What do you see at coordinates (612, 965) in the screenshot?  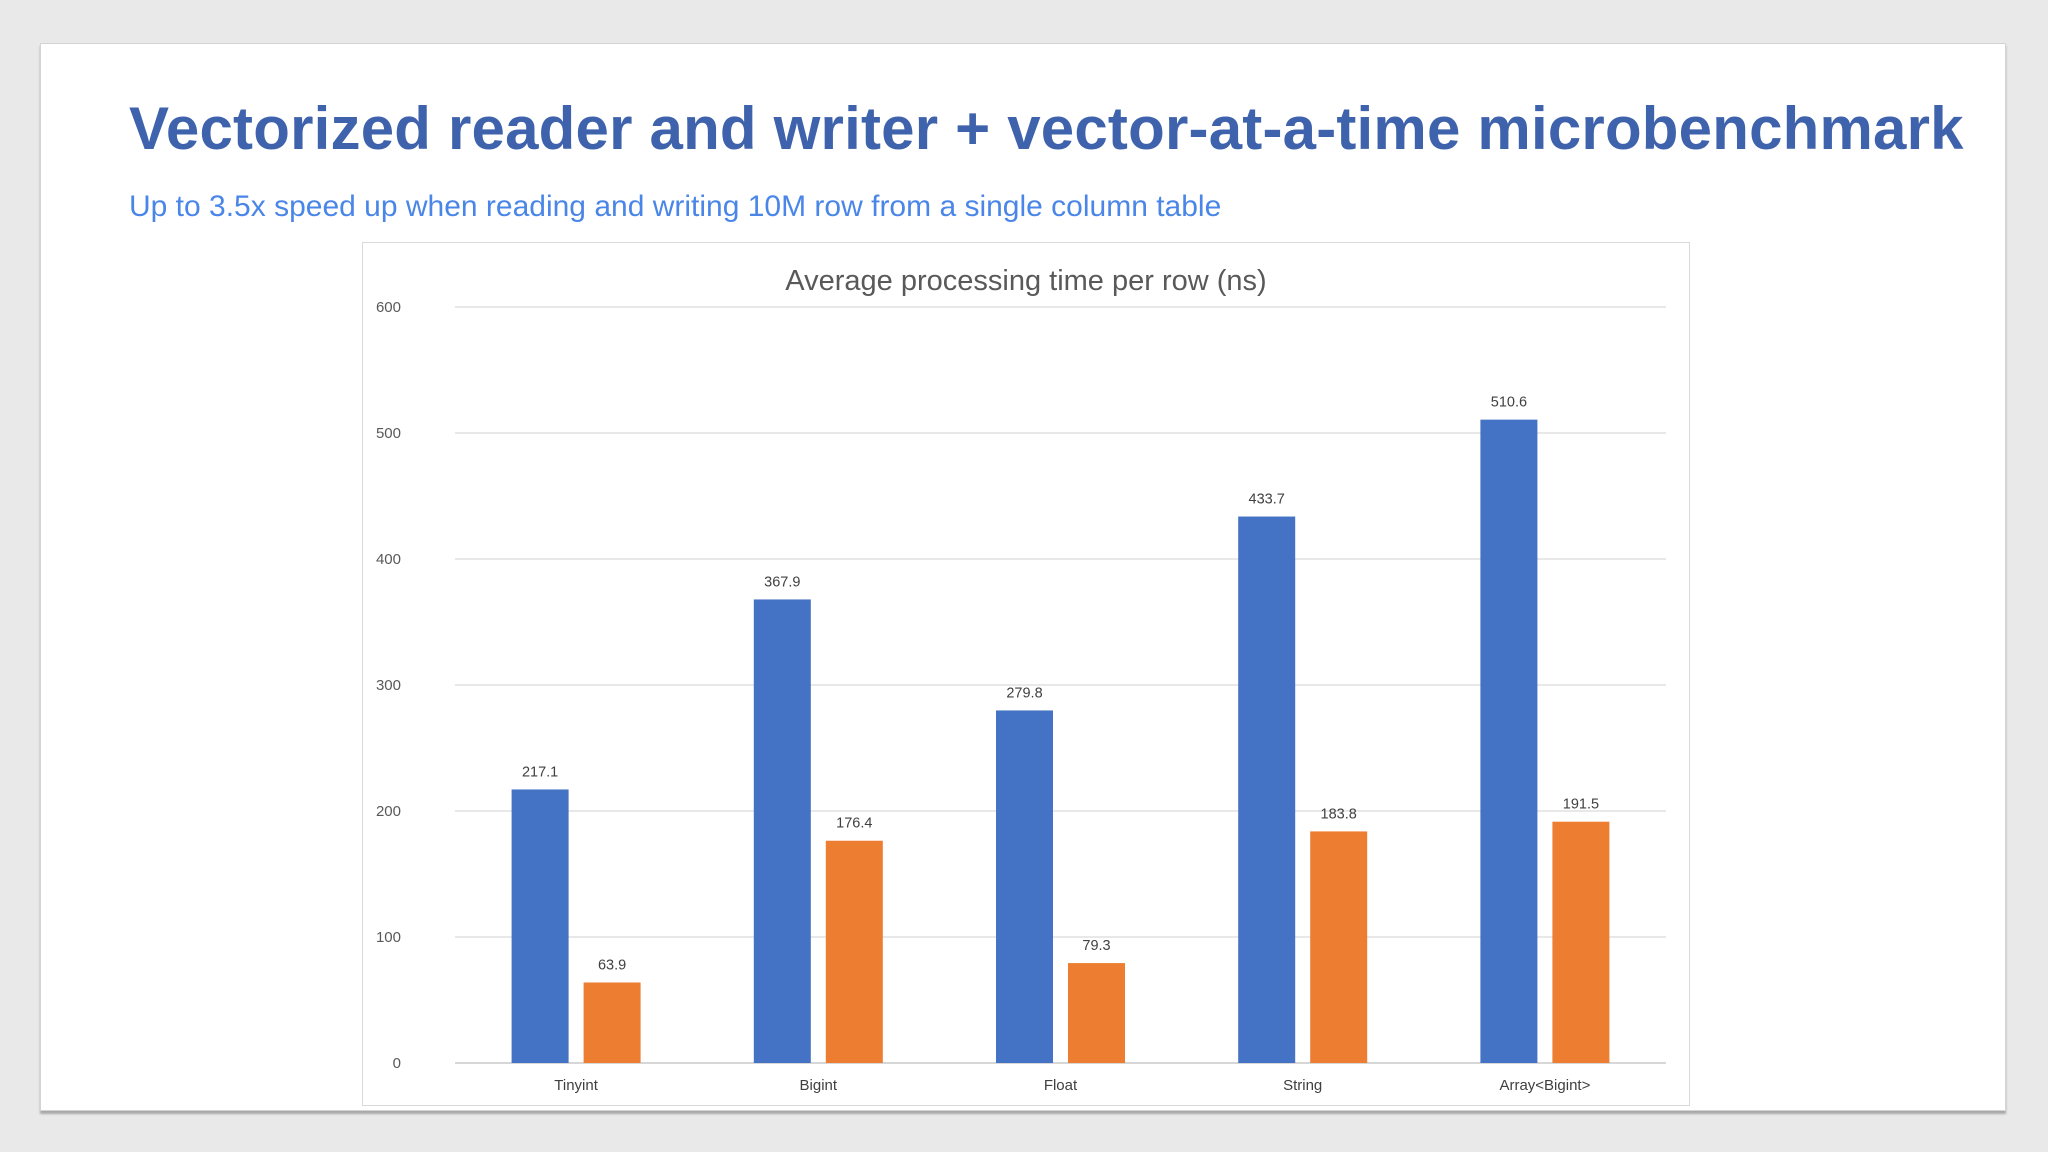 I see `data-label: 63.9` at bounding box center [612, 965].